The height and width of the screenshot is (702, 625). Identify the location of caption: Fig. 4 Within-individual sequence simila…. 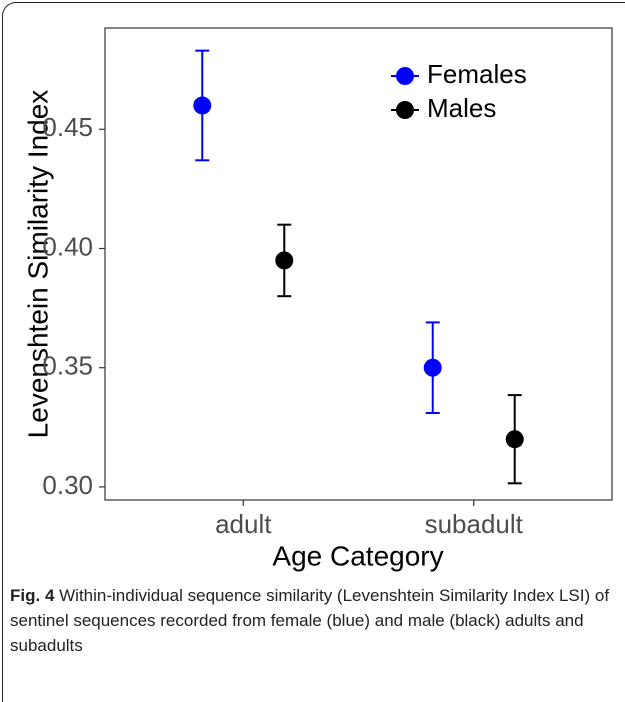
(310, 620).